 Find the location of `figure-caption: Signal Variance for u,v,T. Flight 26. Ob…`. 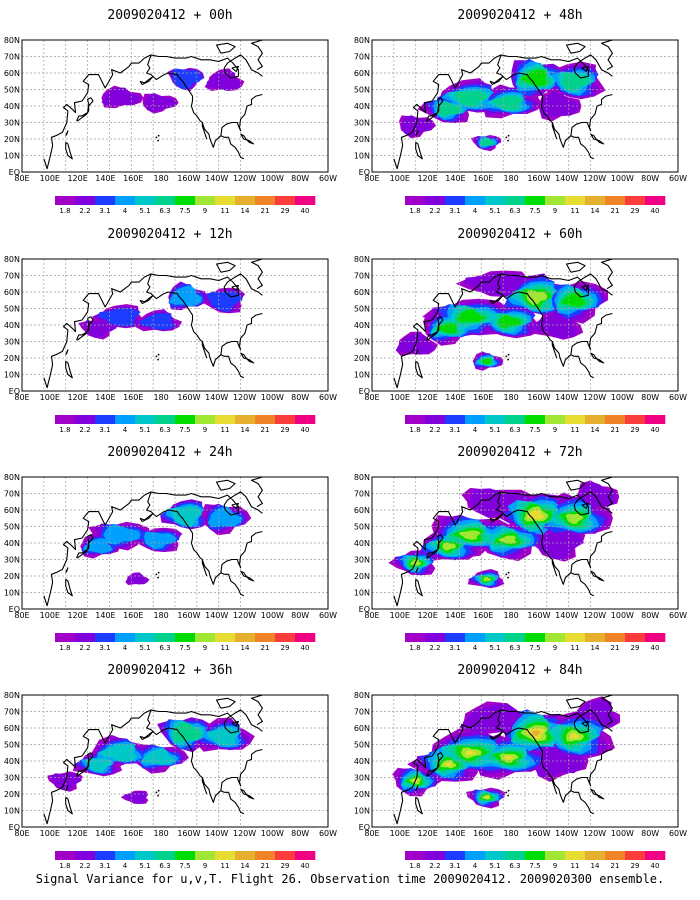

figure-caption: Signal Variance for u,v,T. Flight 26. Ob… is located at coordinates (350, 879).